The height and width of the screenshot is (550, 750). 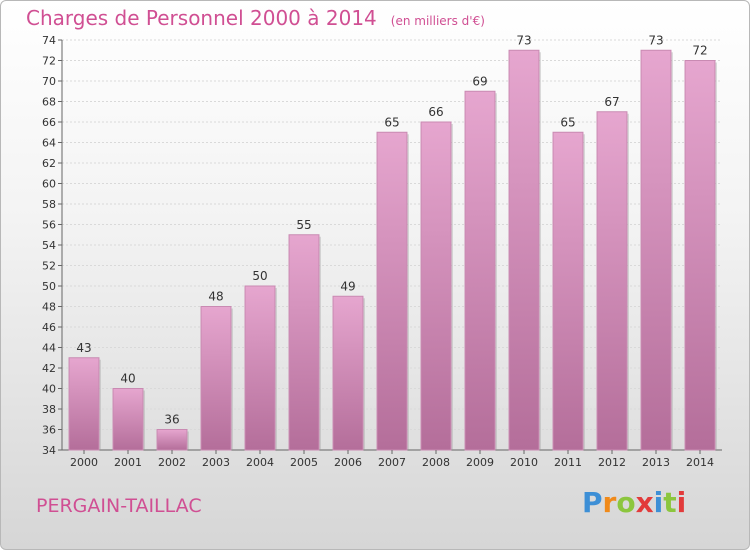 I want to click on chart-subtitle: (en milliers d'€), so click(x=437, y=21).